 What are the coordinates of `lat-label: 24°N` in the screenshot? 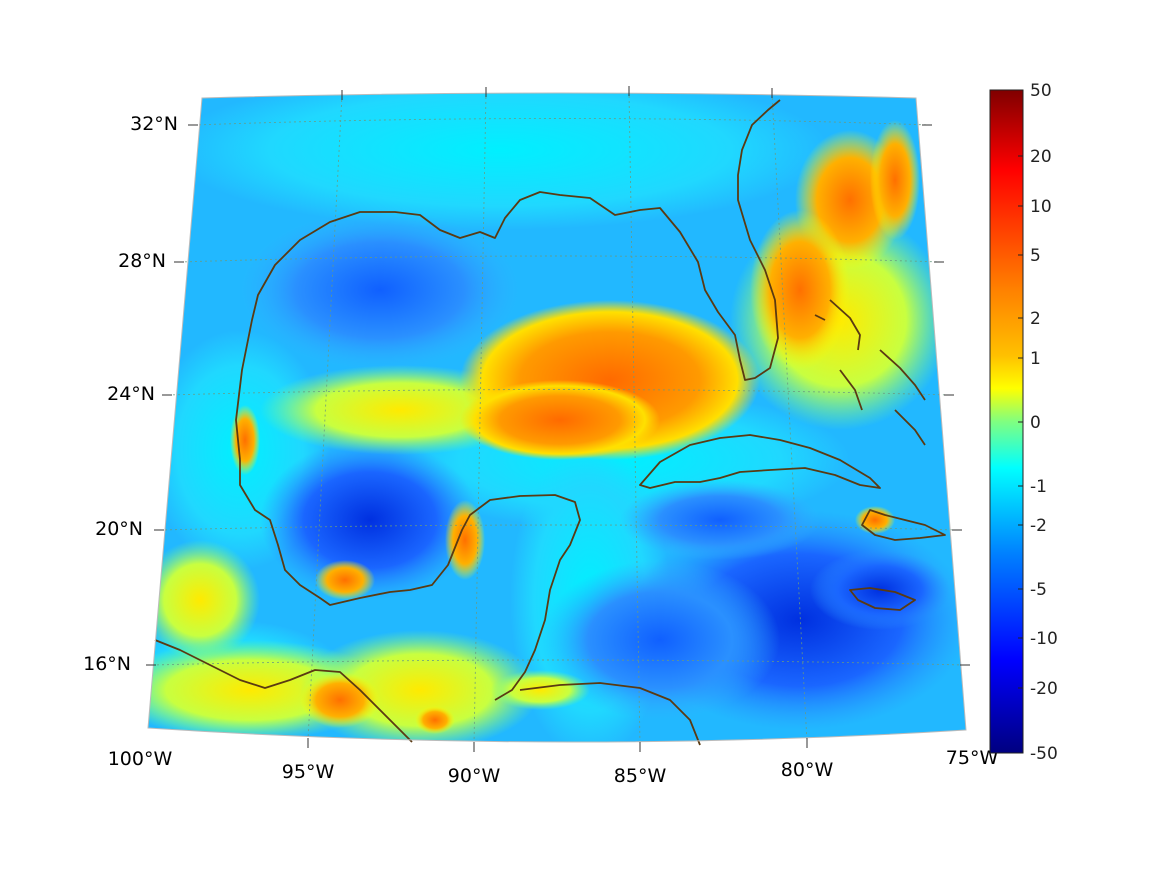 It's located at (131, 394).